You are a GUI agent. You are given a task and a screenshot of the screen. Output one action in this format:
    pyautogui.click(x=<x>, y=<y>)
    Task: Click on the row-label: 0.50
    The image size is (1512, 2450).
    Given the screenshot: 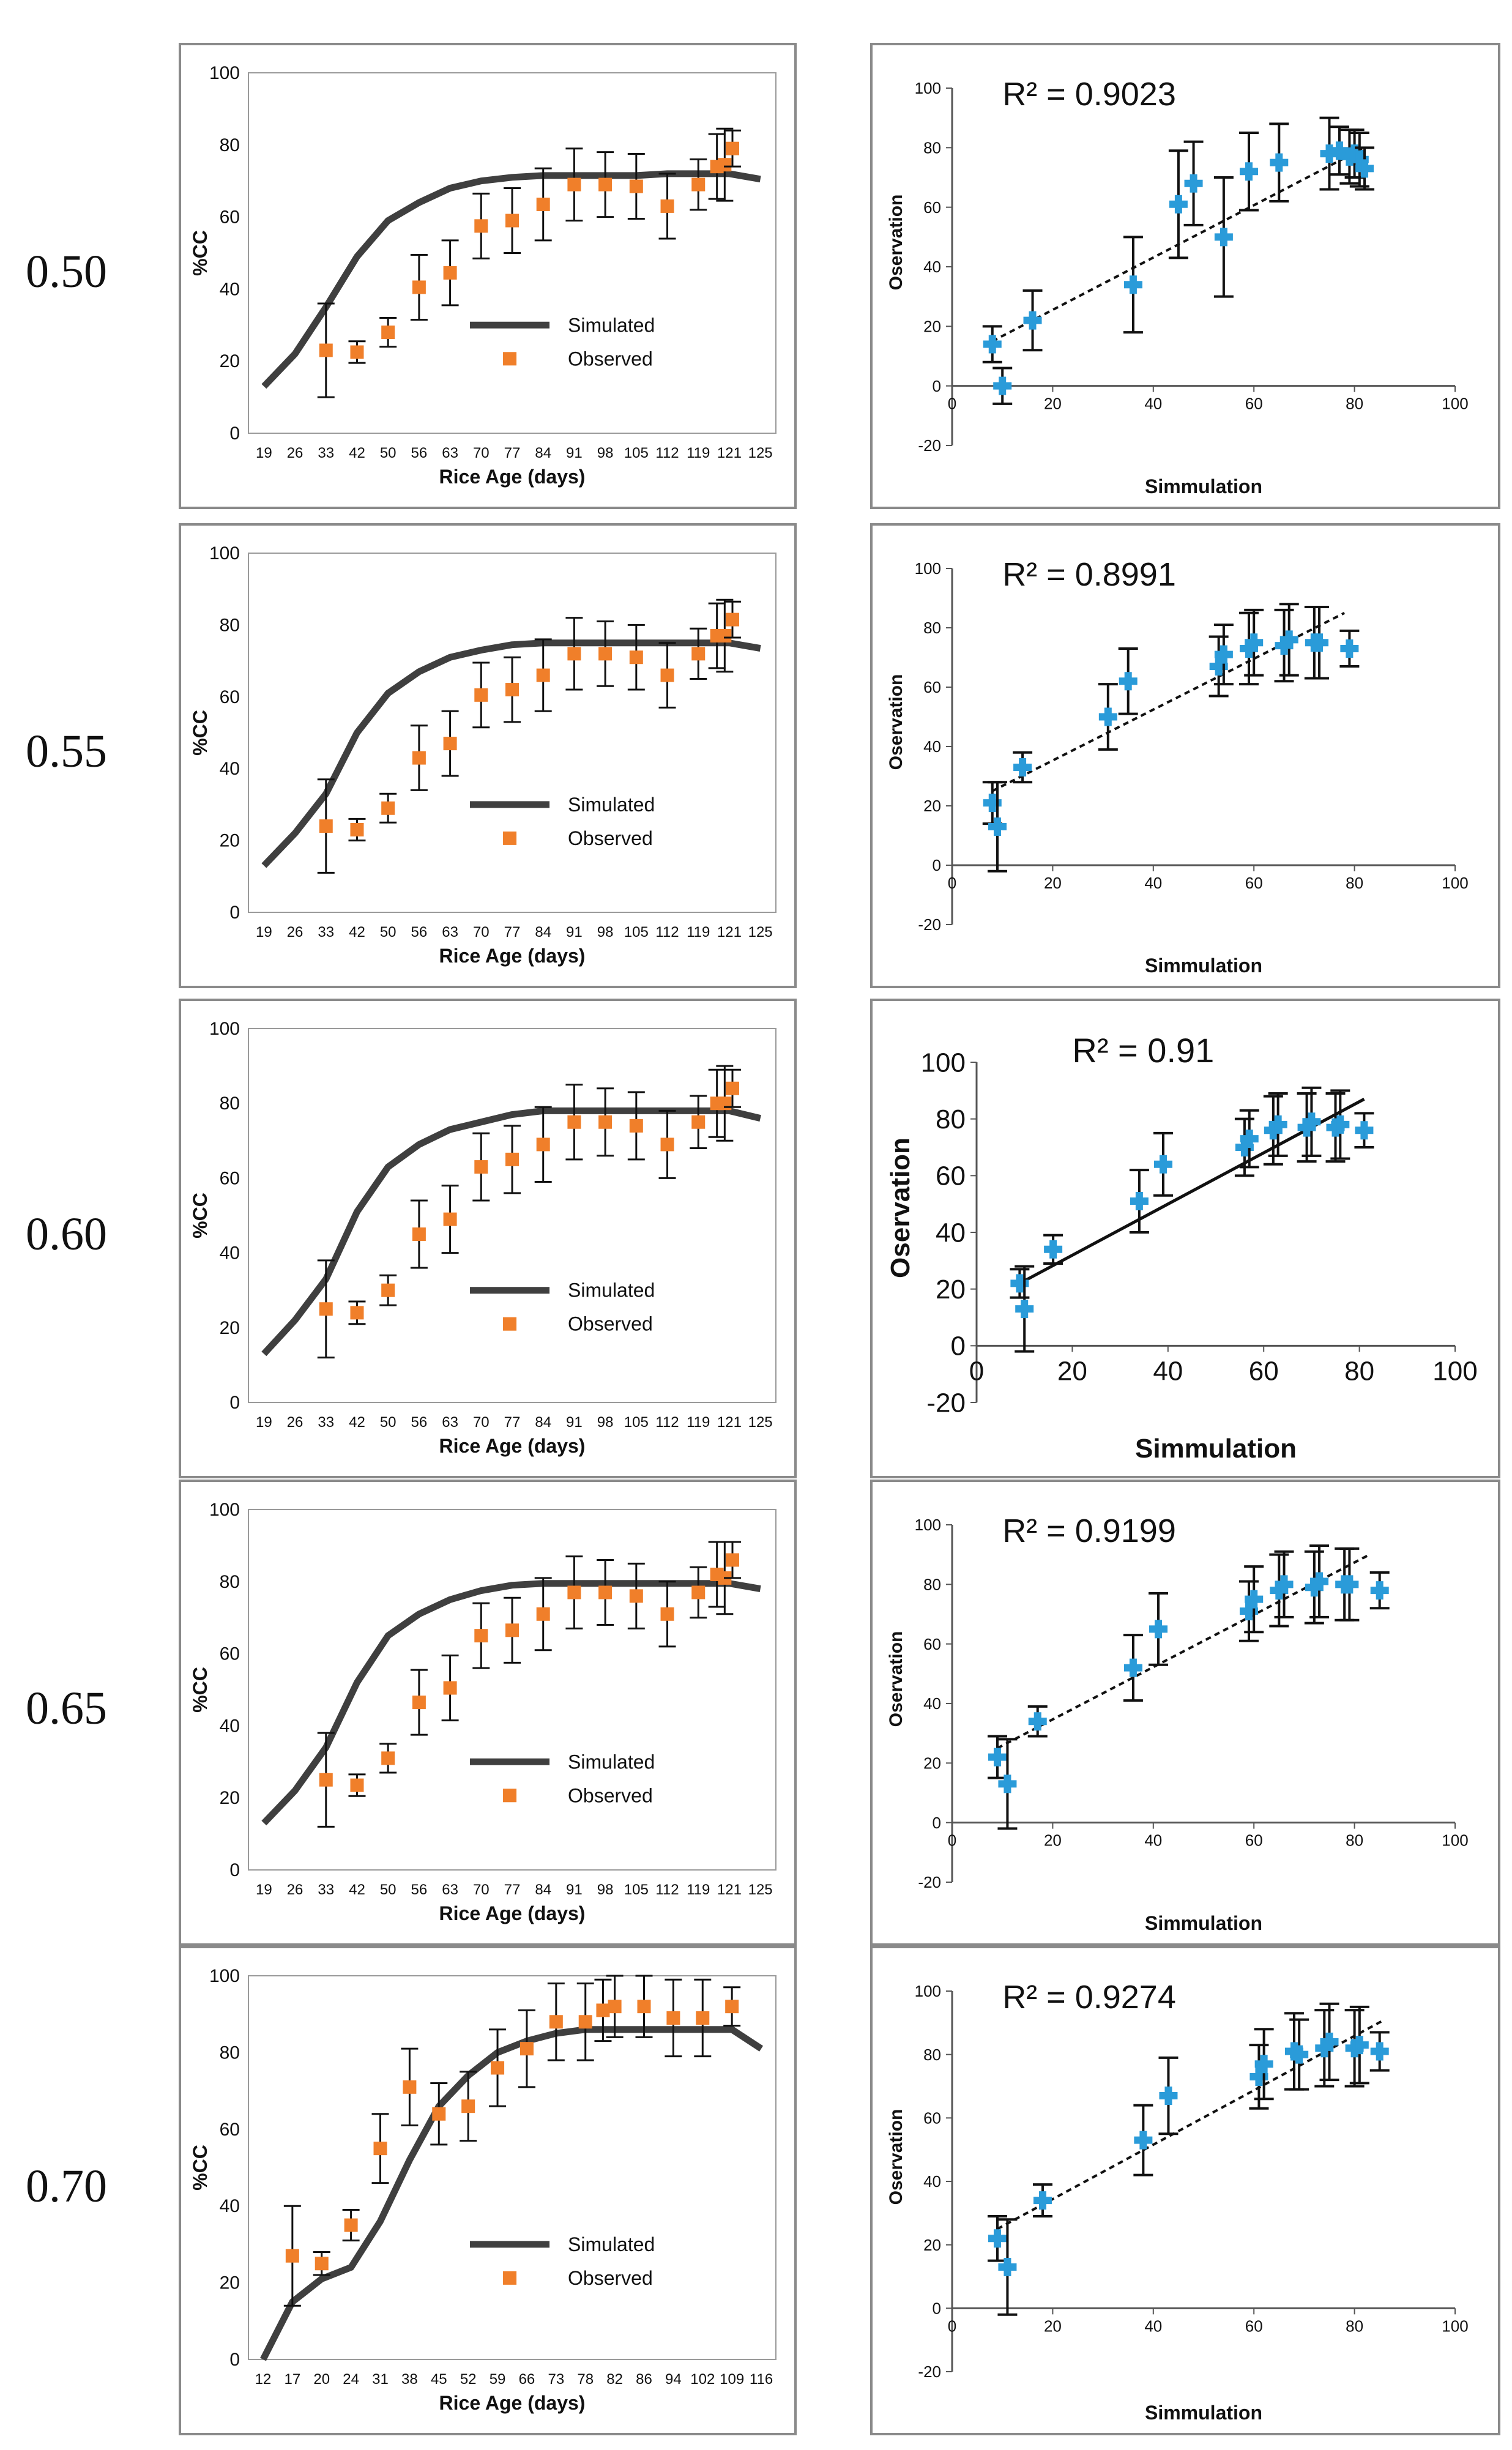 What is the action you would take?
    pyautogui.click(x=67, y=271)
    